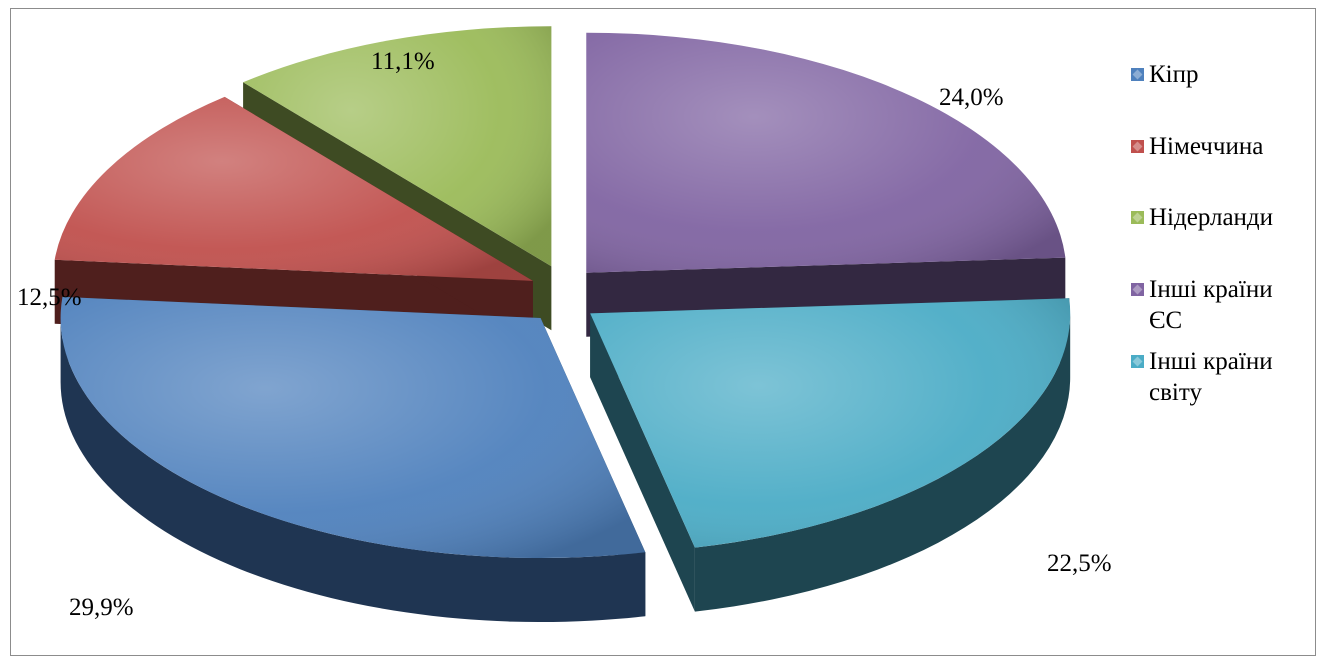 This screenshot has width=1328, height=666. I want to click on label-other-eu: 24,0%, so click(971, 97).